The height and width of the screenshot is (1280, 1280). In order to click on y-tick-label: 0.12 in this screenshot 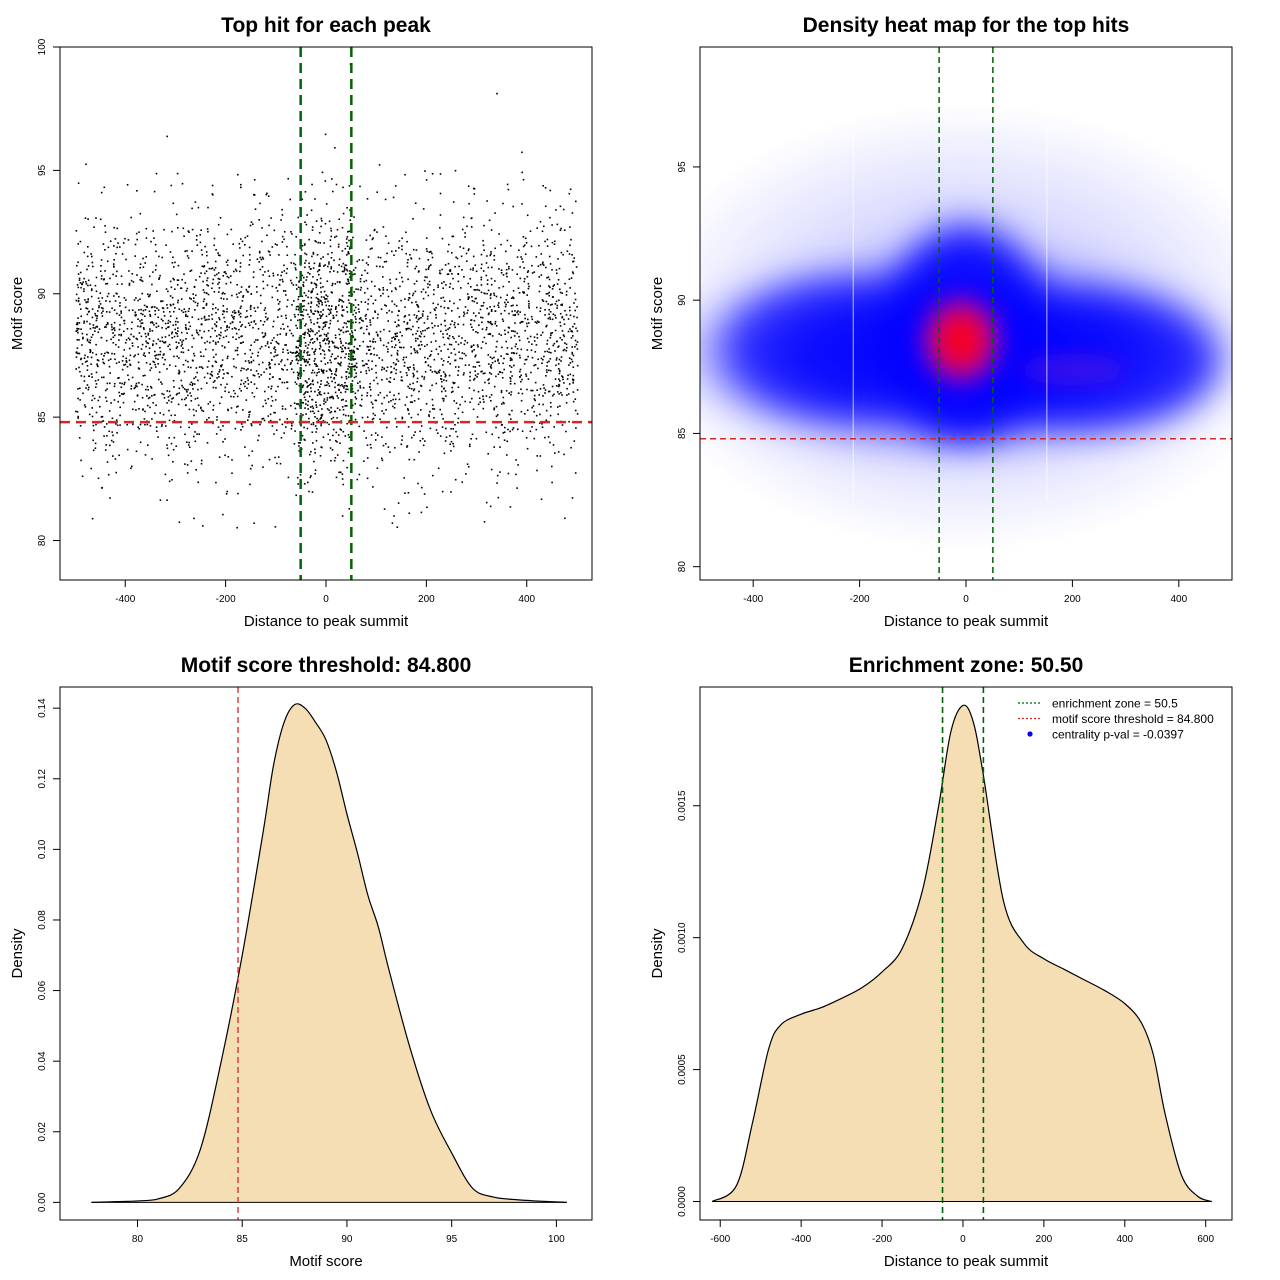, I will do `click(42, 779)`.